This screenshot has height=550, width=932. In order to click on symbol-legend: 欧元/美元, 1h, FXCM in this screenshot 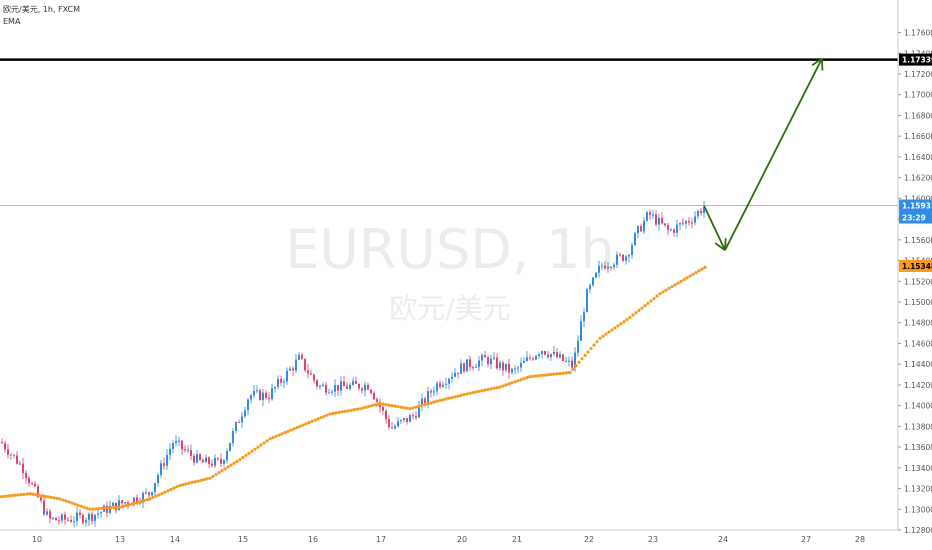, I will do `click(42, 9)`.